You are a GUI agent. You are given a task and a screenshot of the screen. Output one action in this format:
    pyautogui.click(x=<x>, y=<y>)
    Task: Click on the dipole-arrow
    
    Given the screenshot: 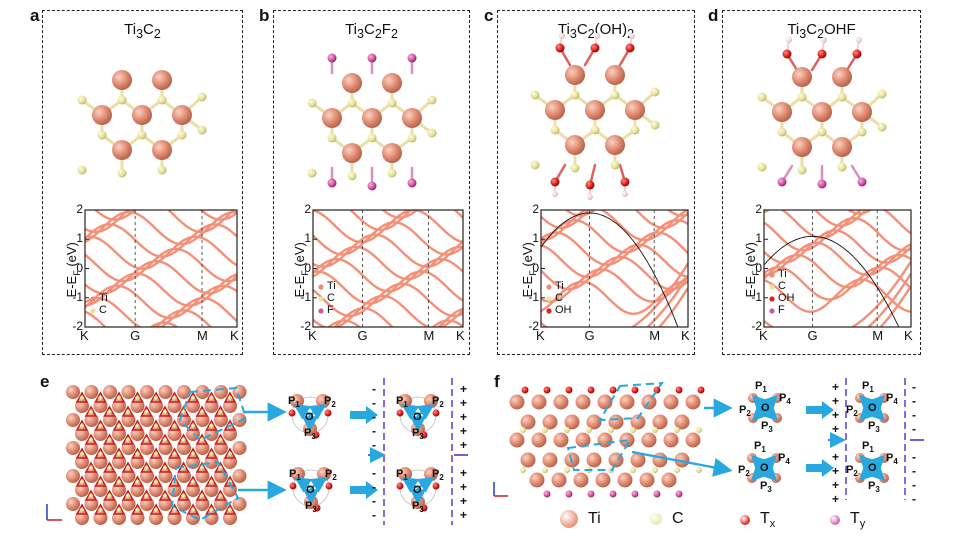 What is the action you would take?
    pyautogui.click(x=302, y=411)
    